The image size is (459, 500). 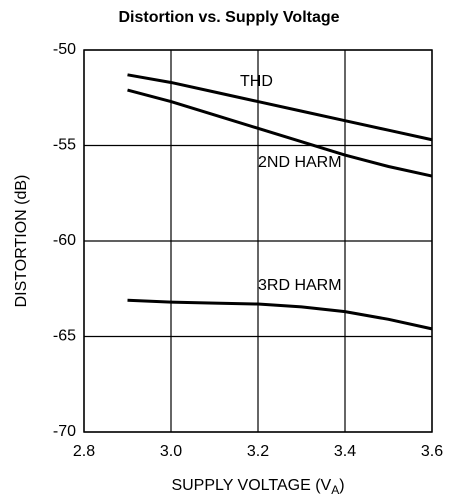 I want to click on chart-title: Distortion vs. Supply Voltage, so click(x=228, y=17).